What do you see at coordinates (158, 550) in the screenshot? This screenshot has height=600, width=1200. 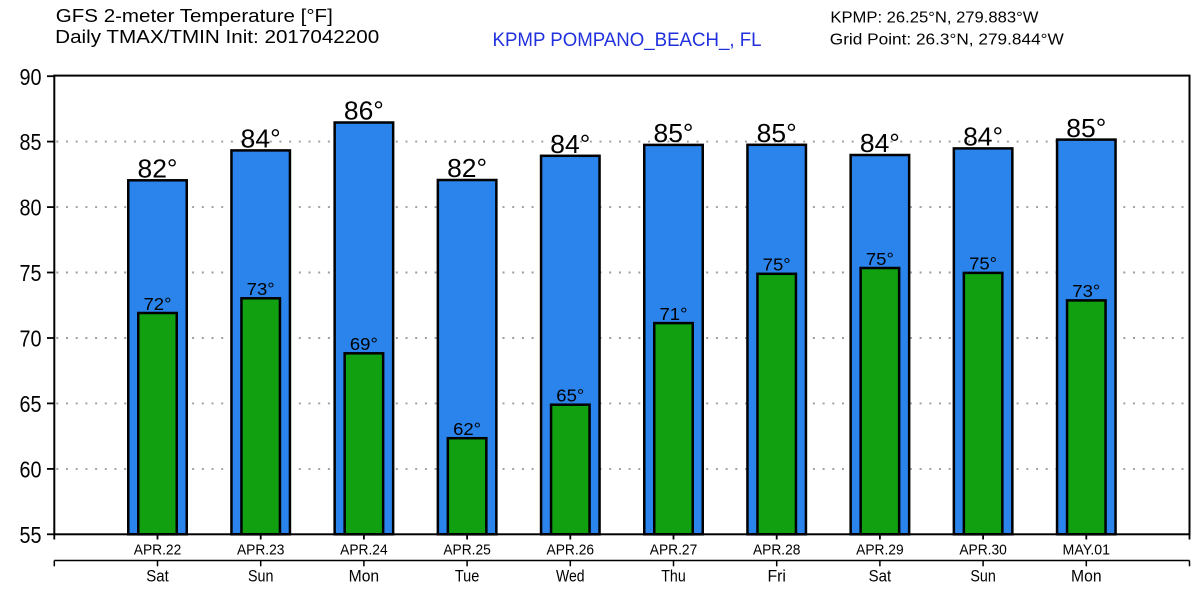 I see `svg-text: APR.22` at bounding box center [158, 550].